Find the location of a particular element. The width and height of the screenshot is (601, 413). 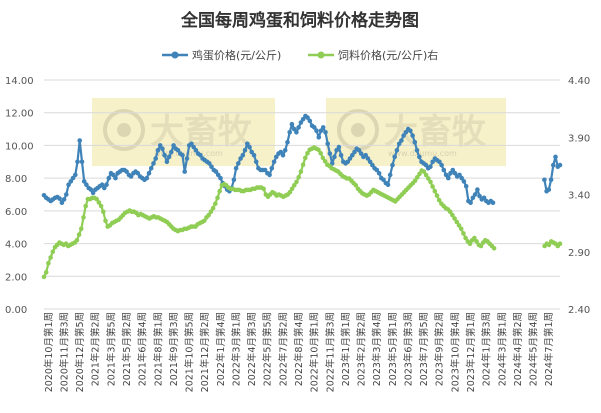

legend-dot-marker is located at coordinates (175, 55).